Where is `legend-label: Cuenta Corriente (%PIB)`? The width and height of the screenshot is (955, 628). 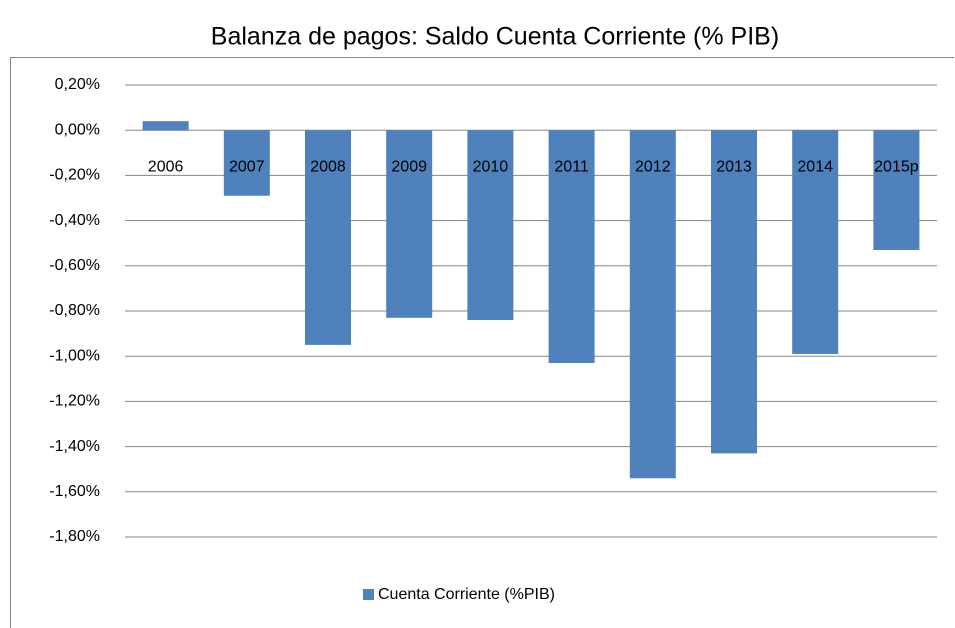
legend-label: Cuenta Corriente (%PIB) is located at coordinates (466, 594).